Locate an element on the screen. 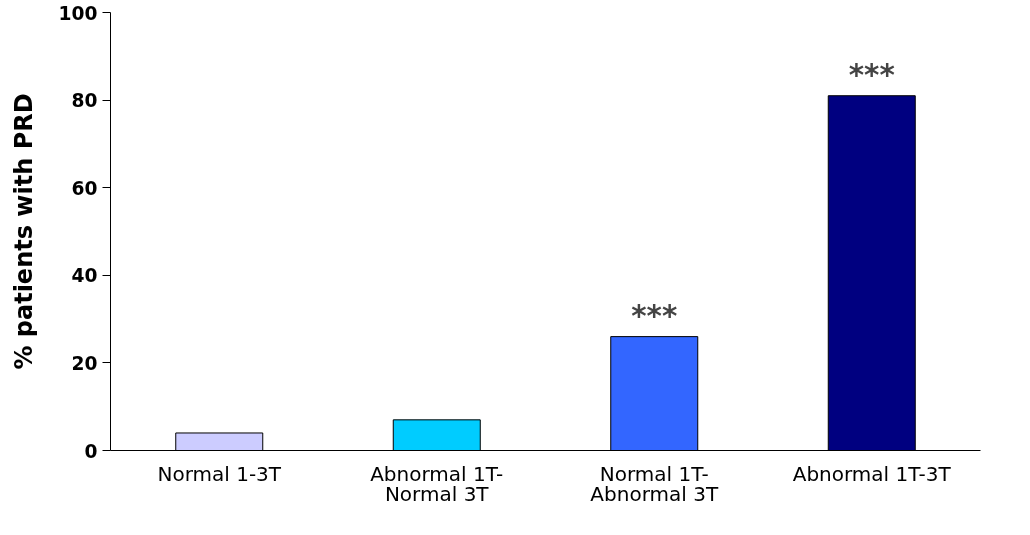  x-tick-label: Normal 1T- Abnormal 3T is located at coordinates (654, 483).